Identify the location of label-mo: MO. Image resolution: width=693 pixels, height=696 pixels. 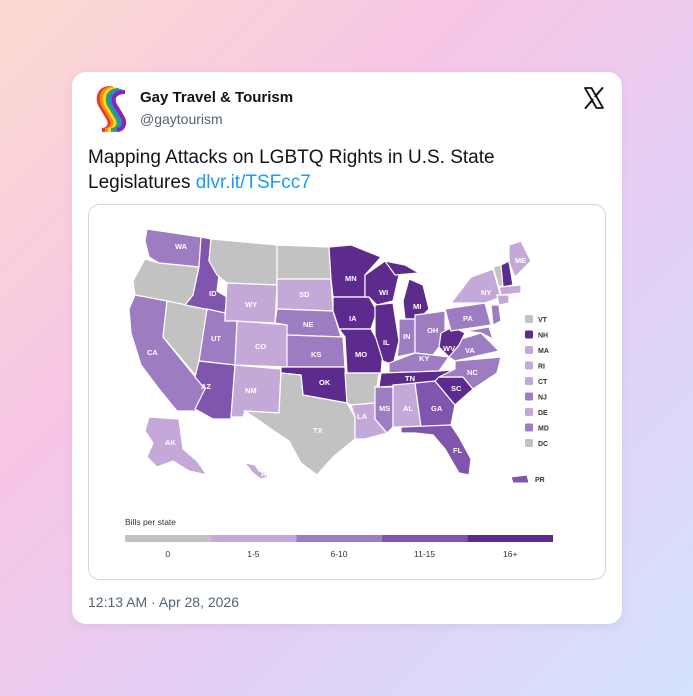
(361, 354).